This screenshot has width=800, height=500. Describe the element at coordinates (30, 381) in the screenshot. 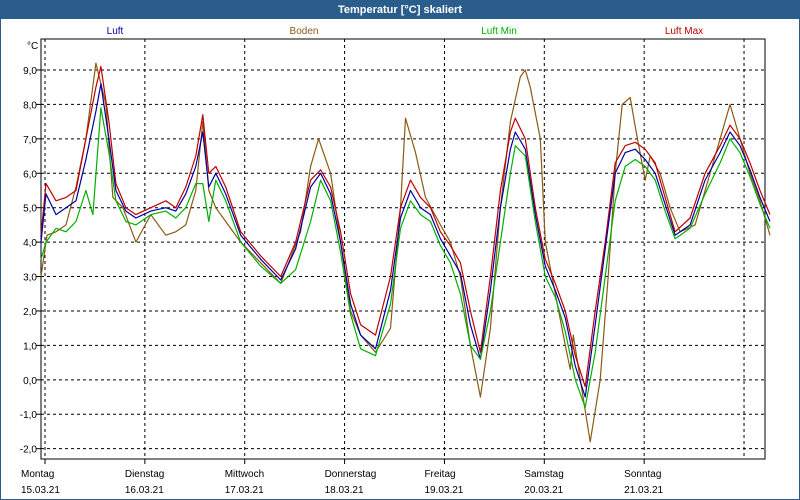

I see `y-tick-label: 0,0` at that location.